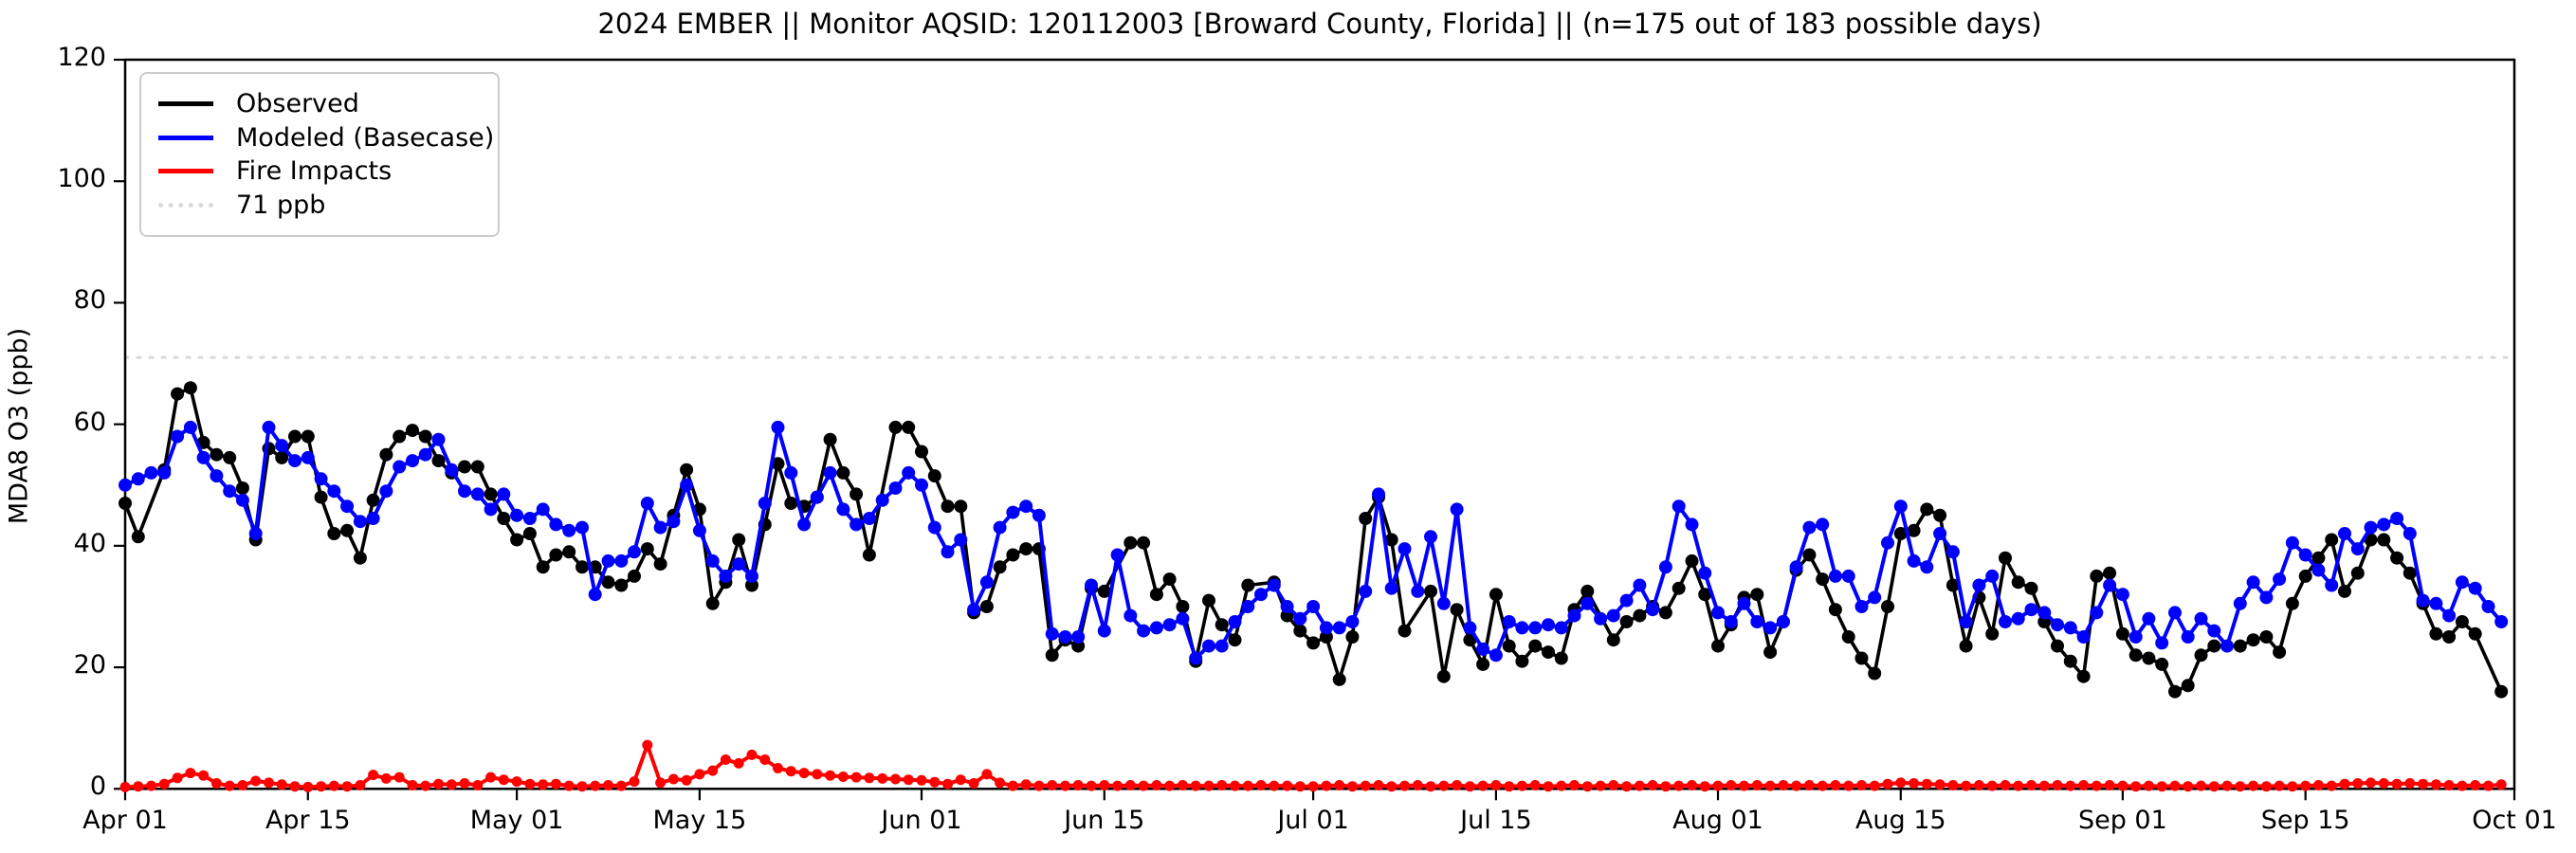  What do you see at coordinates (1313, 821) in the screenshot?
I see `x-tick-label: Jul 01` at bounding box center [1313, 821].